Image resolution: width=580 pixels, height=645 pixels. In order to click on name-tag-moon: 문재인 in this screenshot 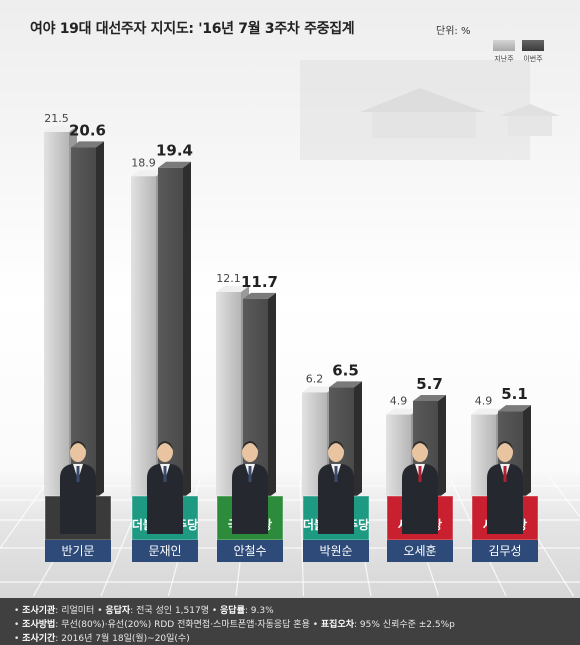, I will do `click(165, 551)`.